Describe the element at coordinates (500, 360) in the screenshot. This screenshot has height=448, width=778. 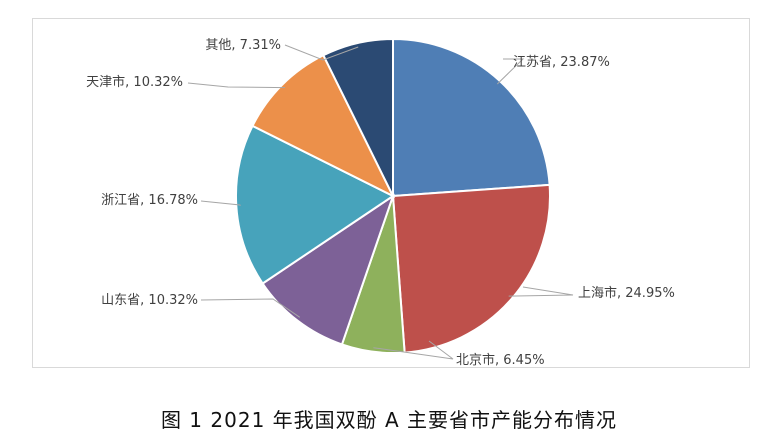
I see `slice-label-3: 北京市, 6.45%` at that location.